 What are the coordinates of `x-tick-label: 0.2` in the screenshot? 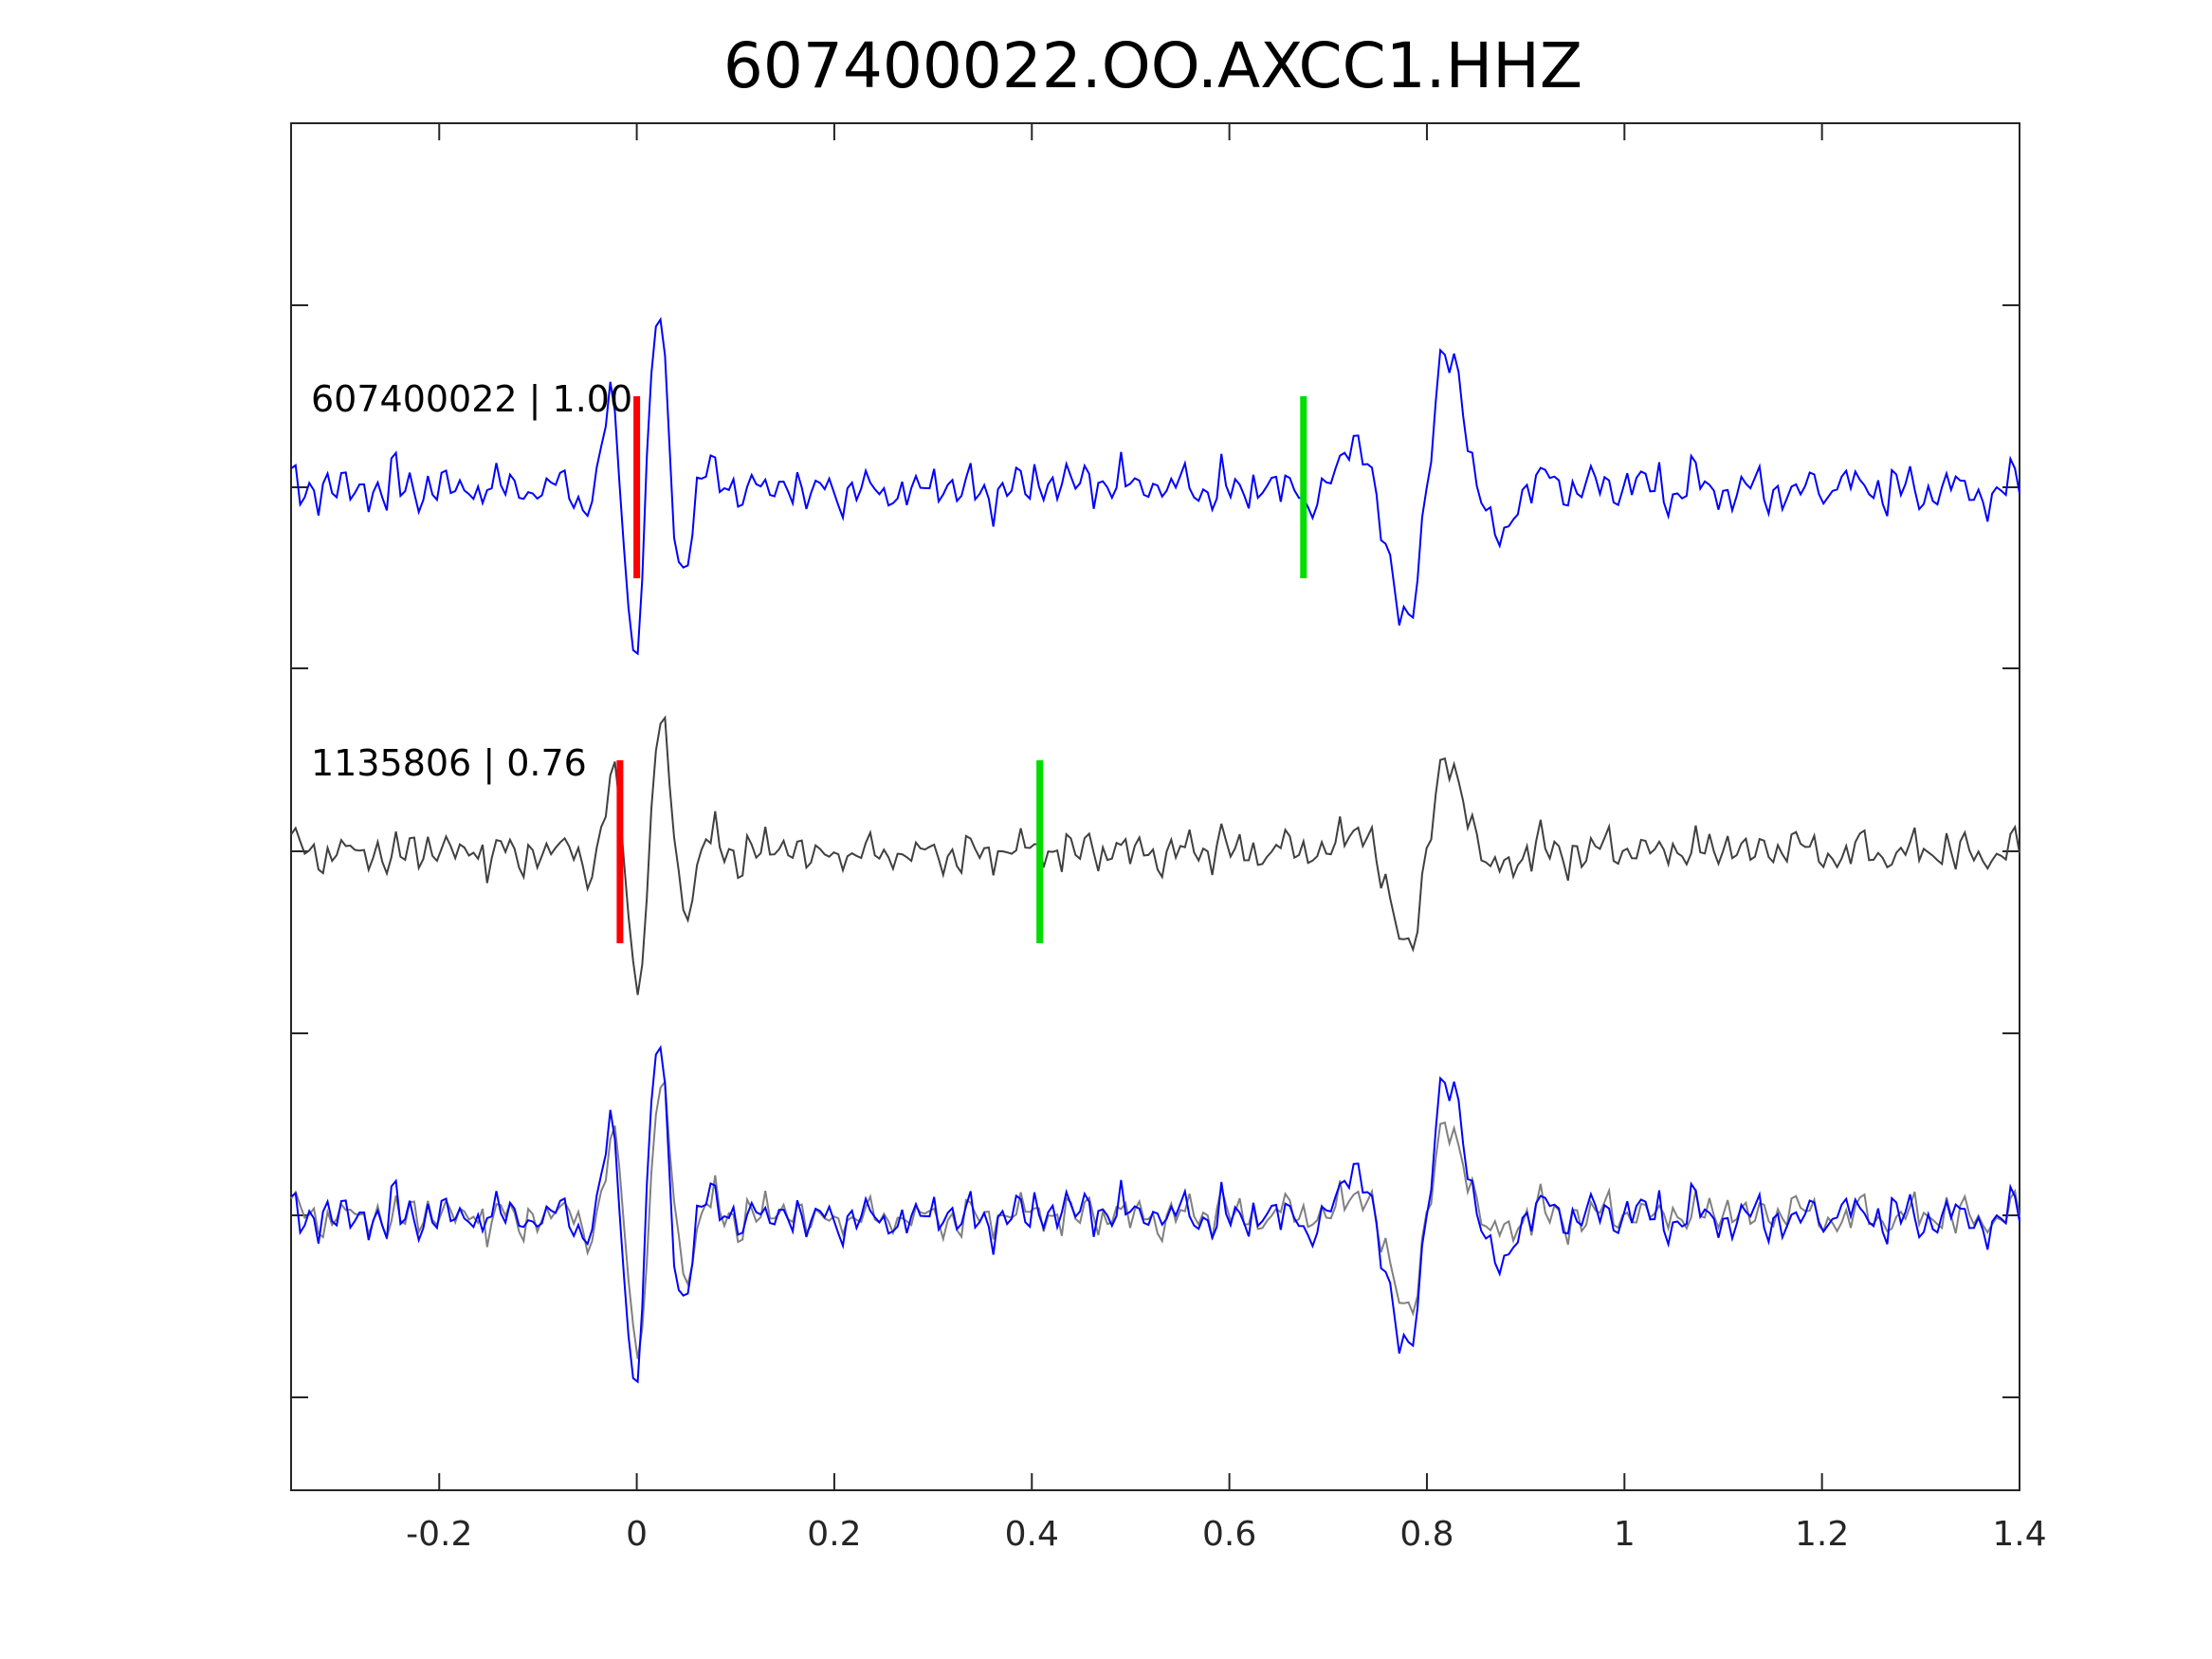 It's located at (834, 1534).